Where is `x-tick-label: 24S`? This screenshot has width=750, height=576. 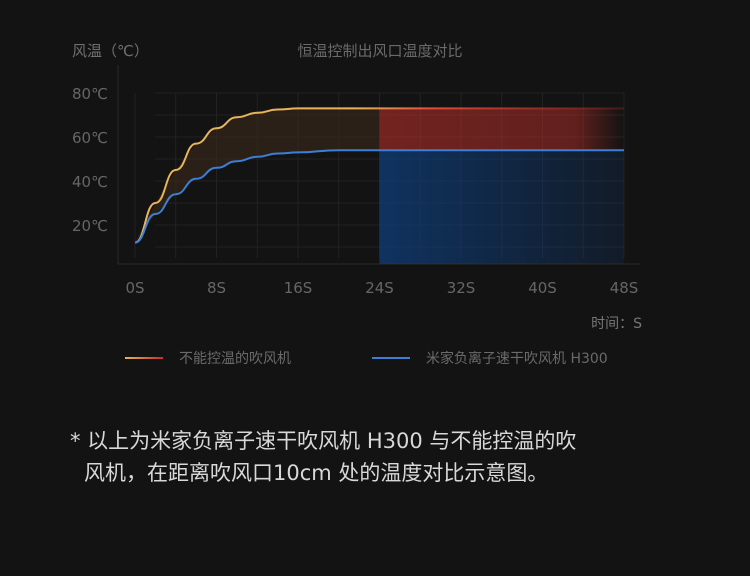
x-tick-label: 24S is located at coordinates (379, 288).